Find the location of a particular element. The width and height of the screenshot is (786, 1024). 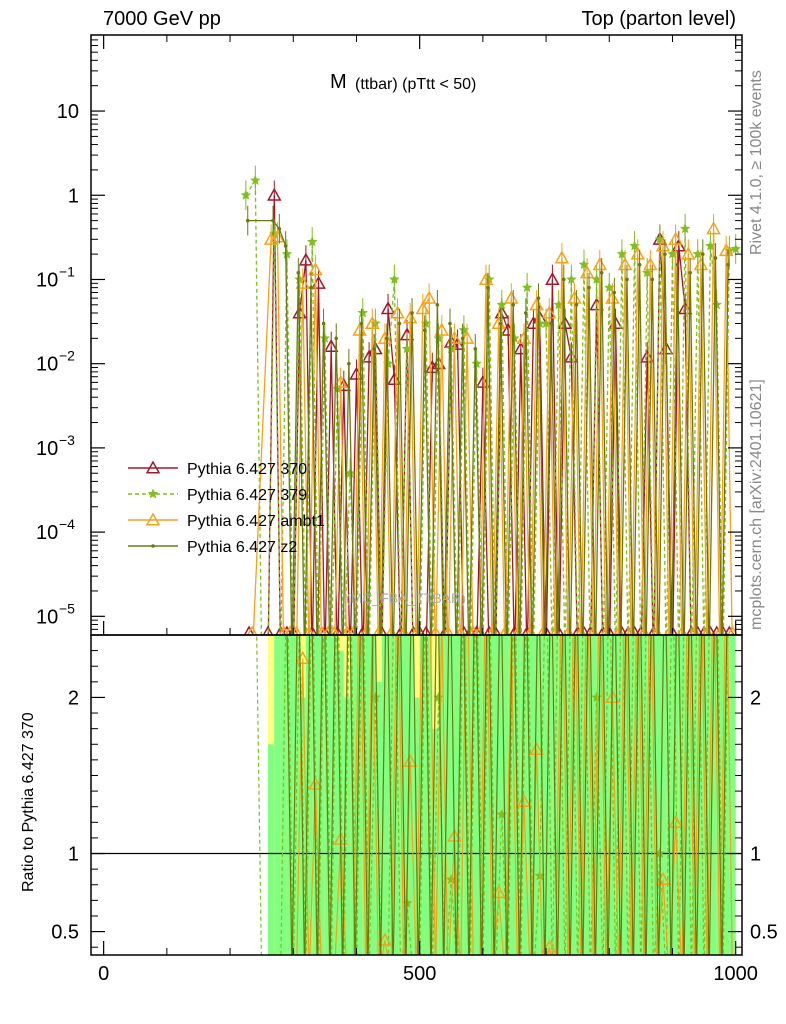

y-tick-exponent: −1 is located at coordinates (67, 271).